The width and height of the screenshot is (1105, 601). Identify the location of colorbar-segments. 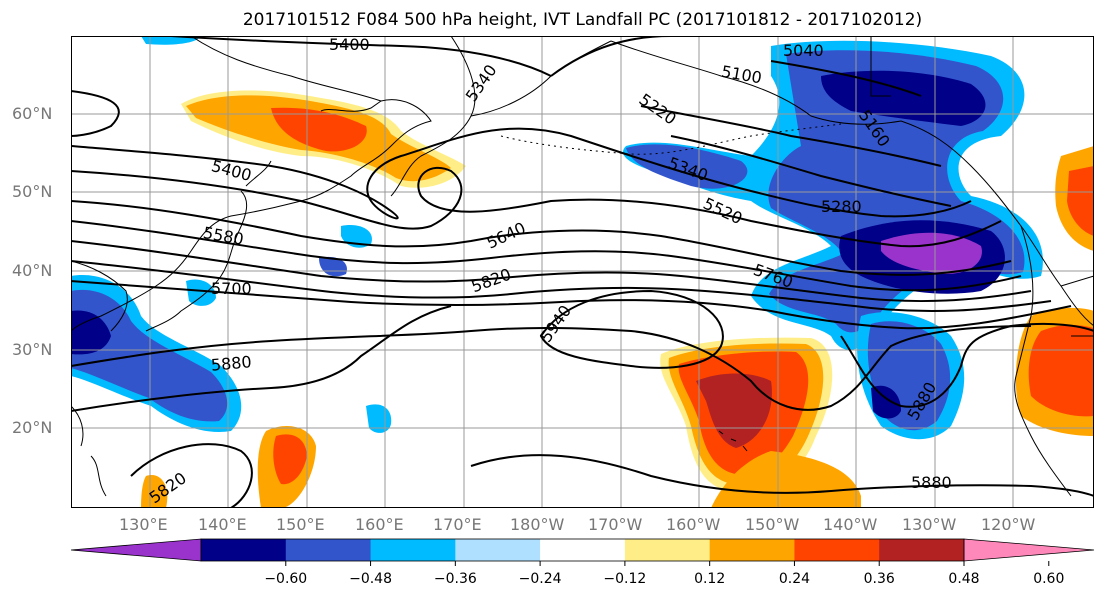
(582, 550).